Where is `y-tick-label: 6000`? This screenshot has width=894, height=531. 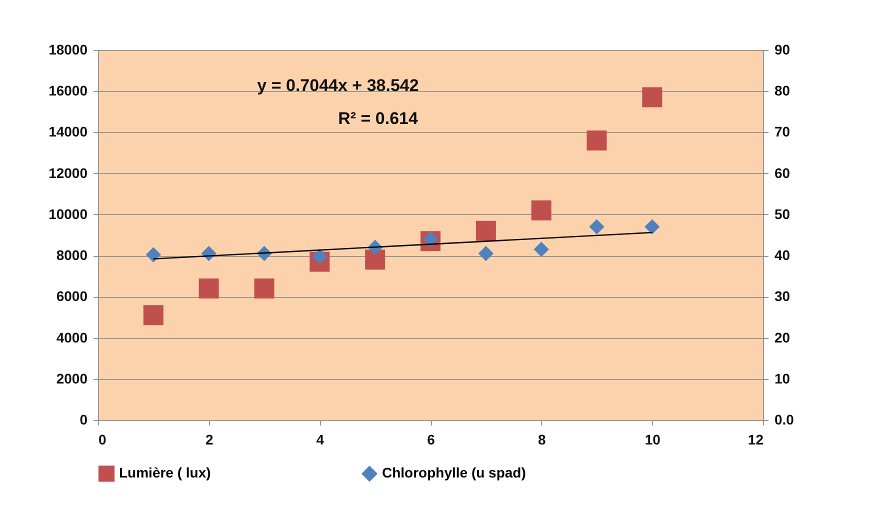
y-tick-label: 6000 is located at coordinates (72, 296).